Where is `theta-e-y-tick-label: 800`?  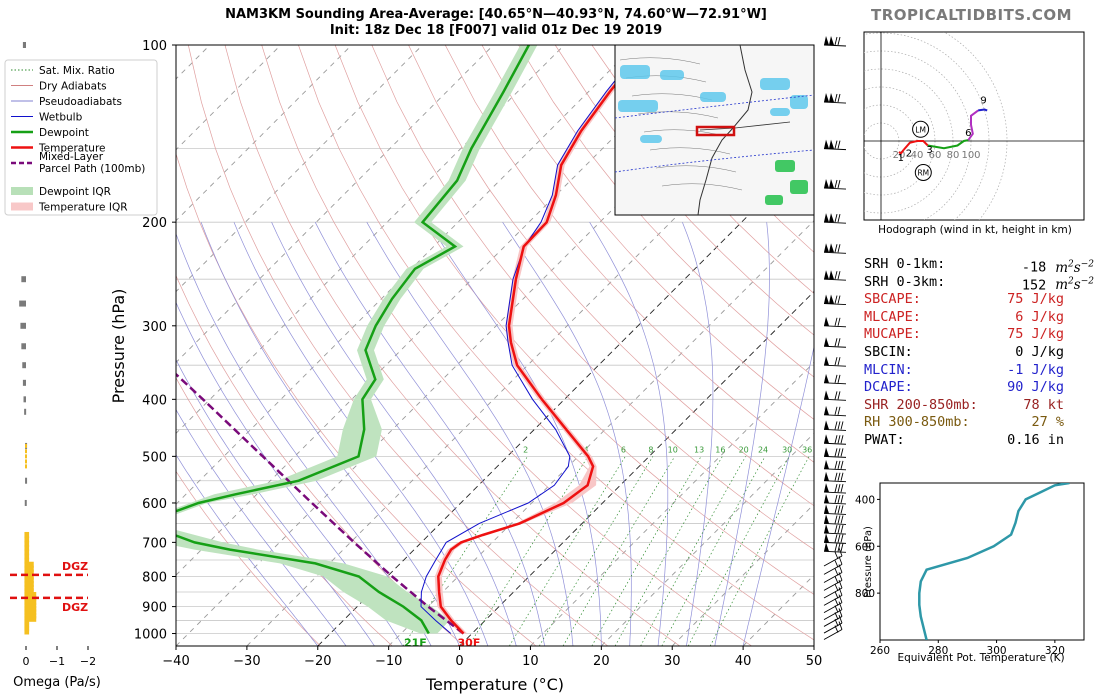
theta-e-y-tick-label: 800 is located at coordinates (865, 594).